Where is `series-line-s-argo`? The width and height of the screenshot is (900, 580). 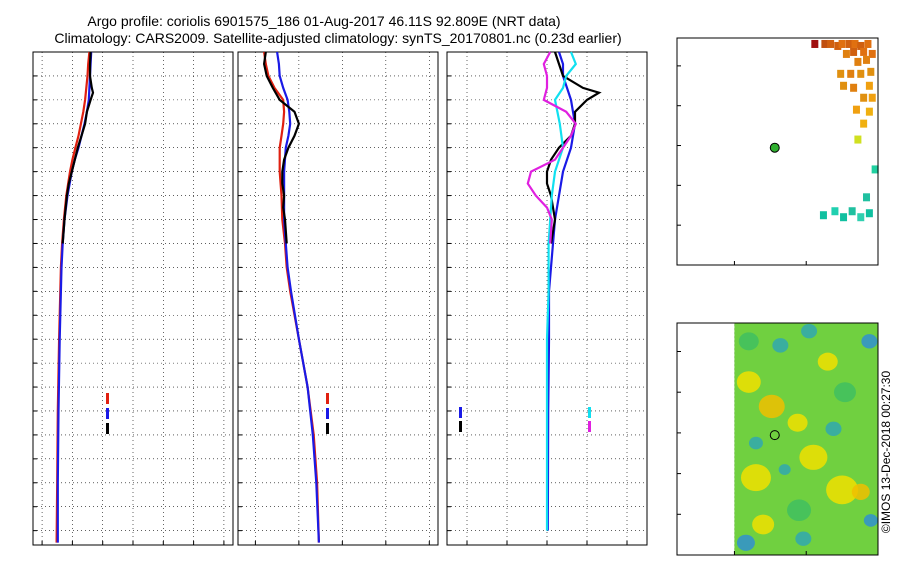 series-line-s-argo is located at coordinates (552, 147).